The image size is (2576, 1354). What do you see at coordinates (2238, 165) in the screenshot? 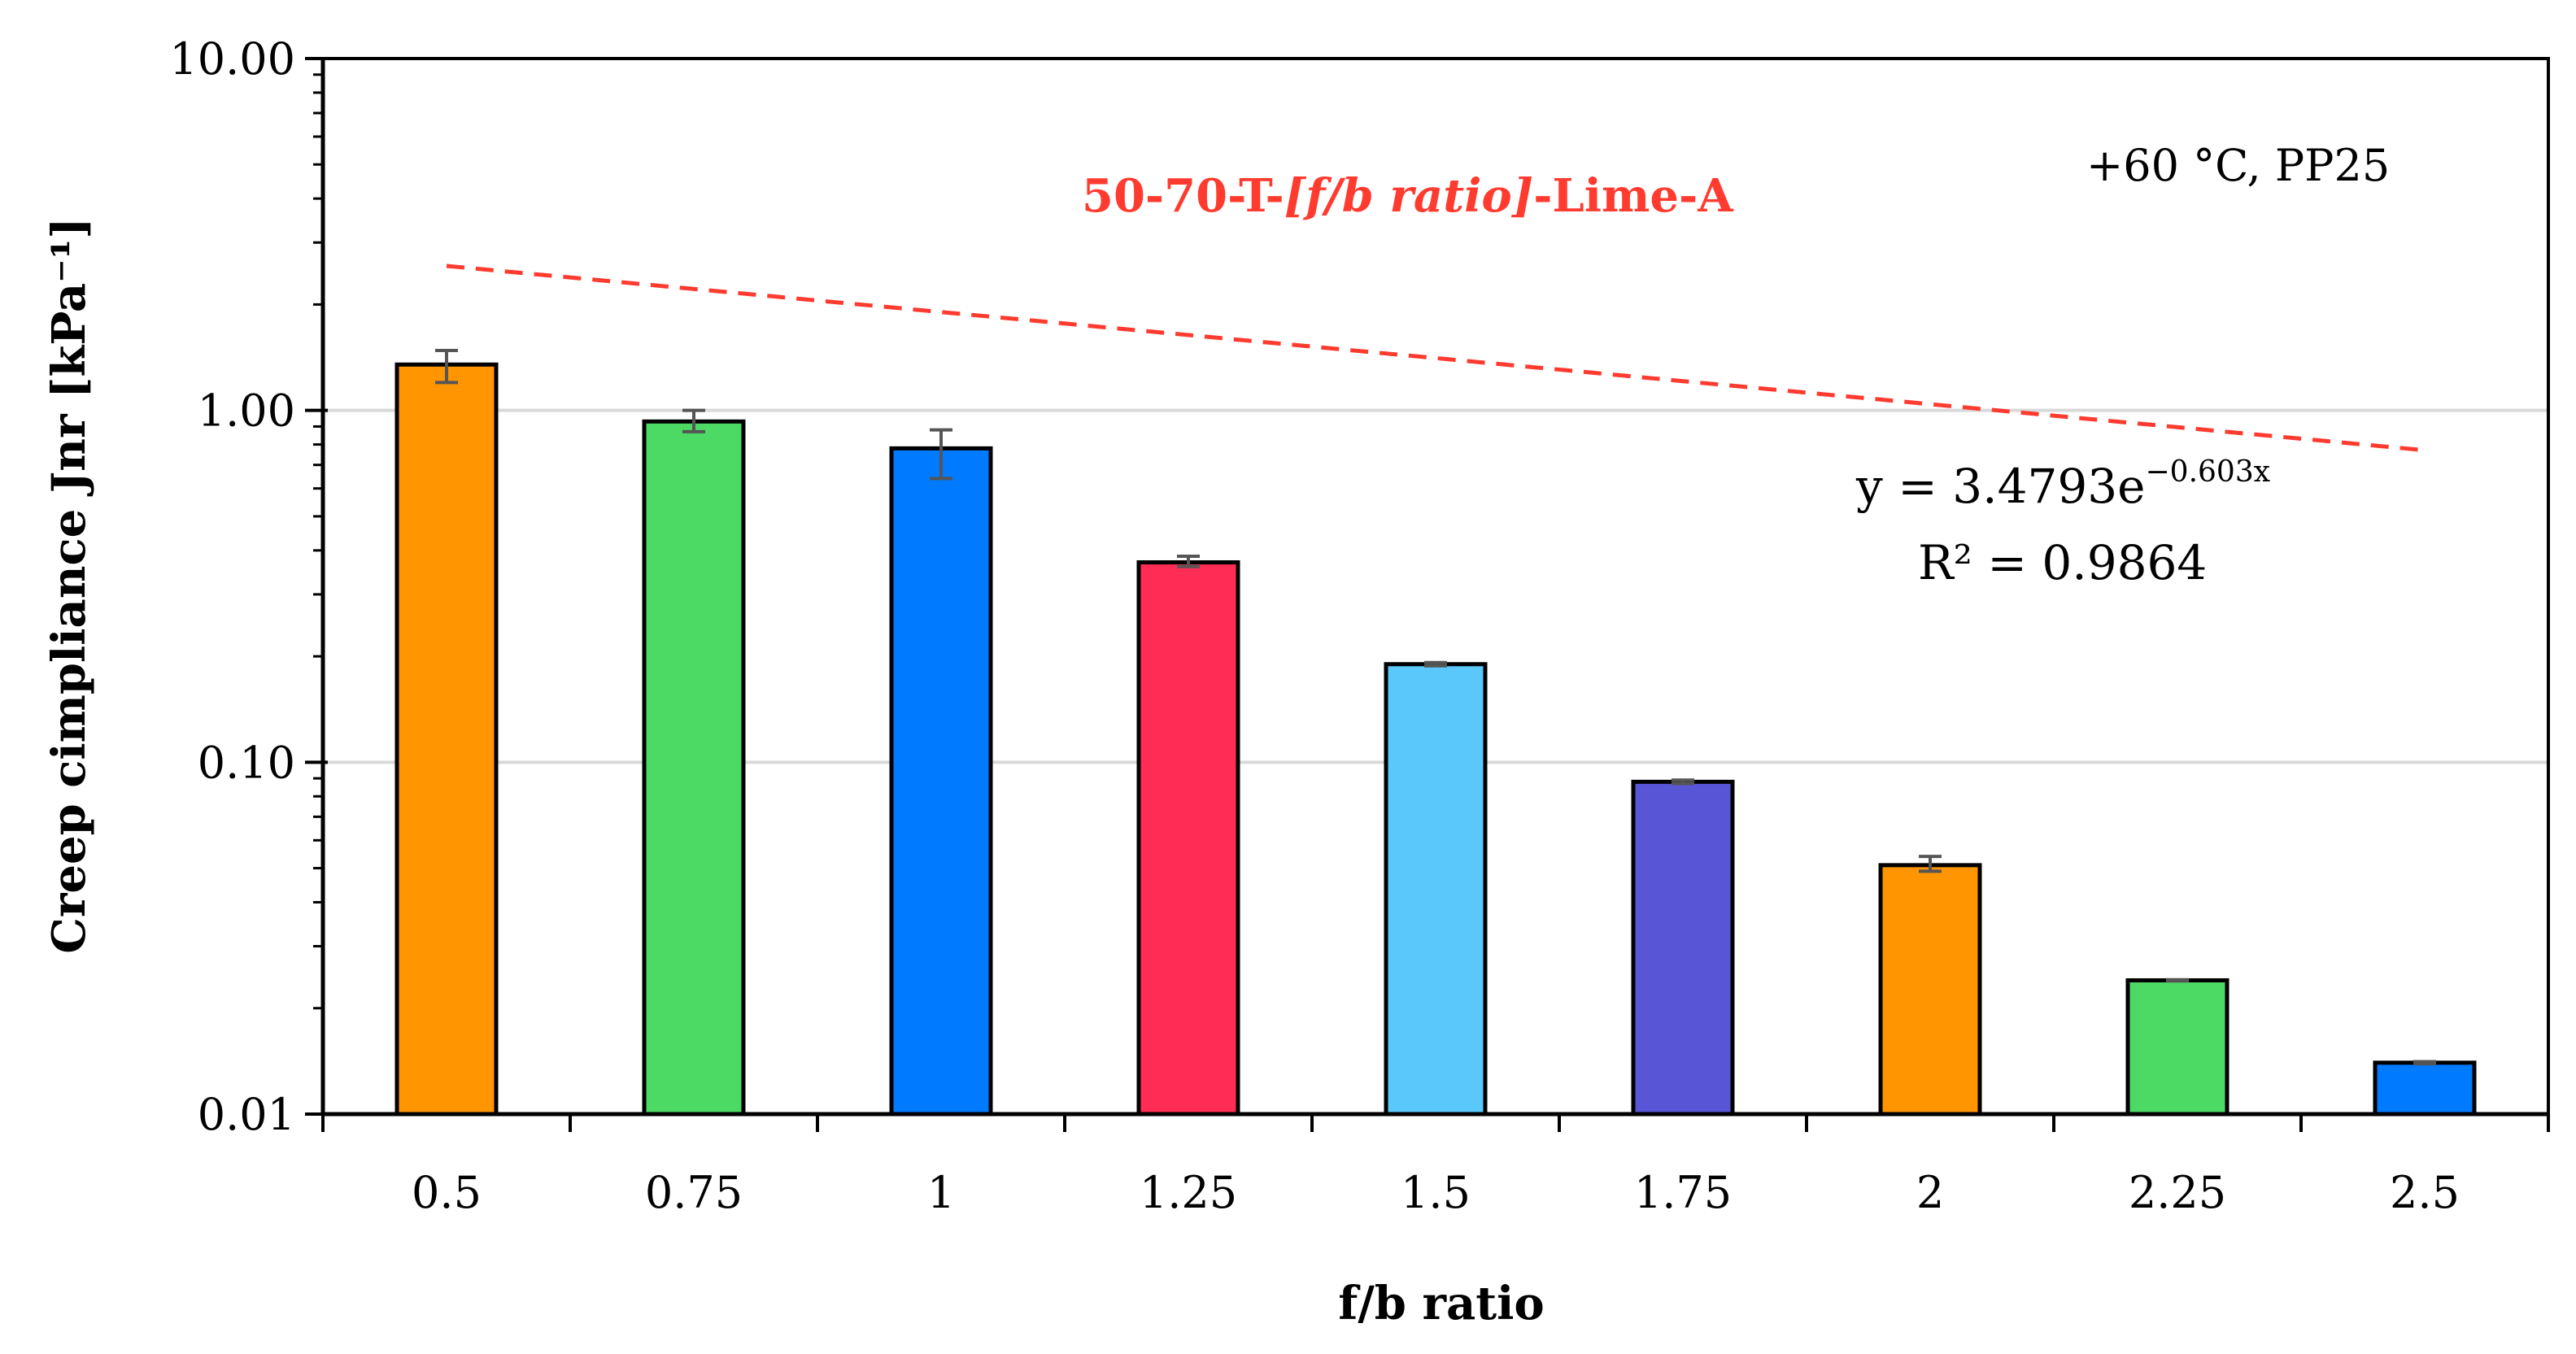
I see `condition-label: +60 °C, PP25` at bounding box center [2238, 165].